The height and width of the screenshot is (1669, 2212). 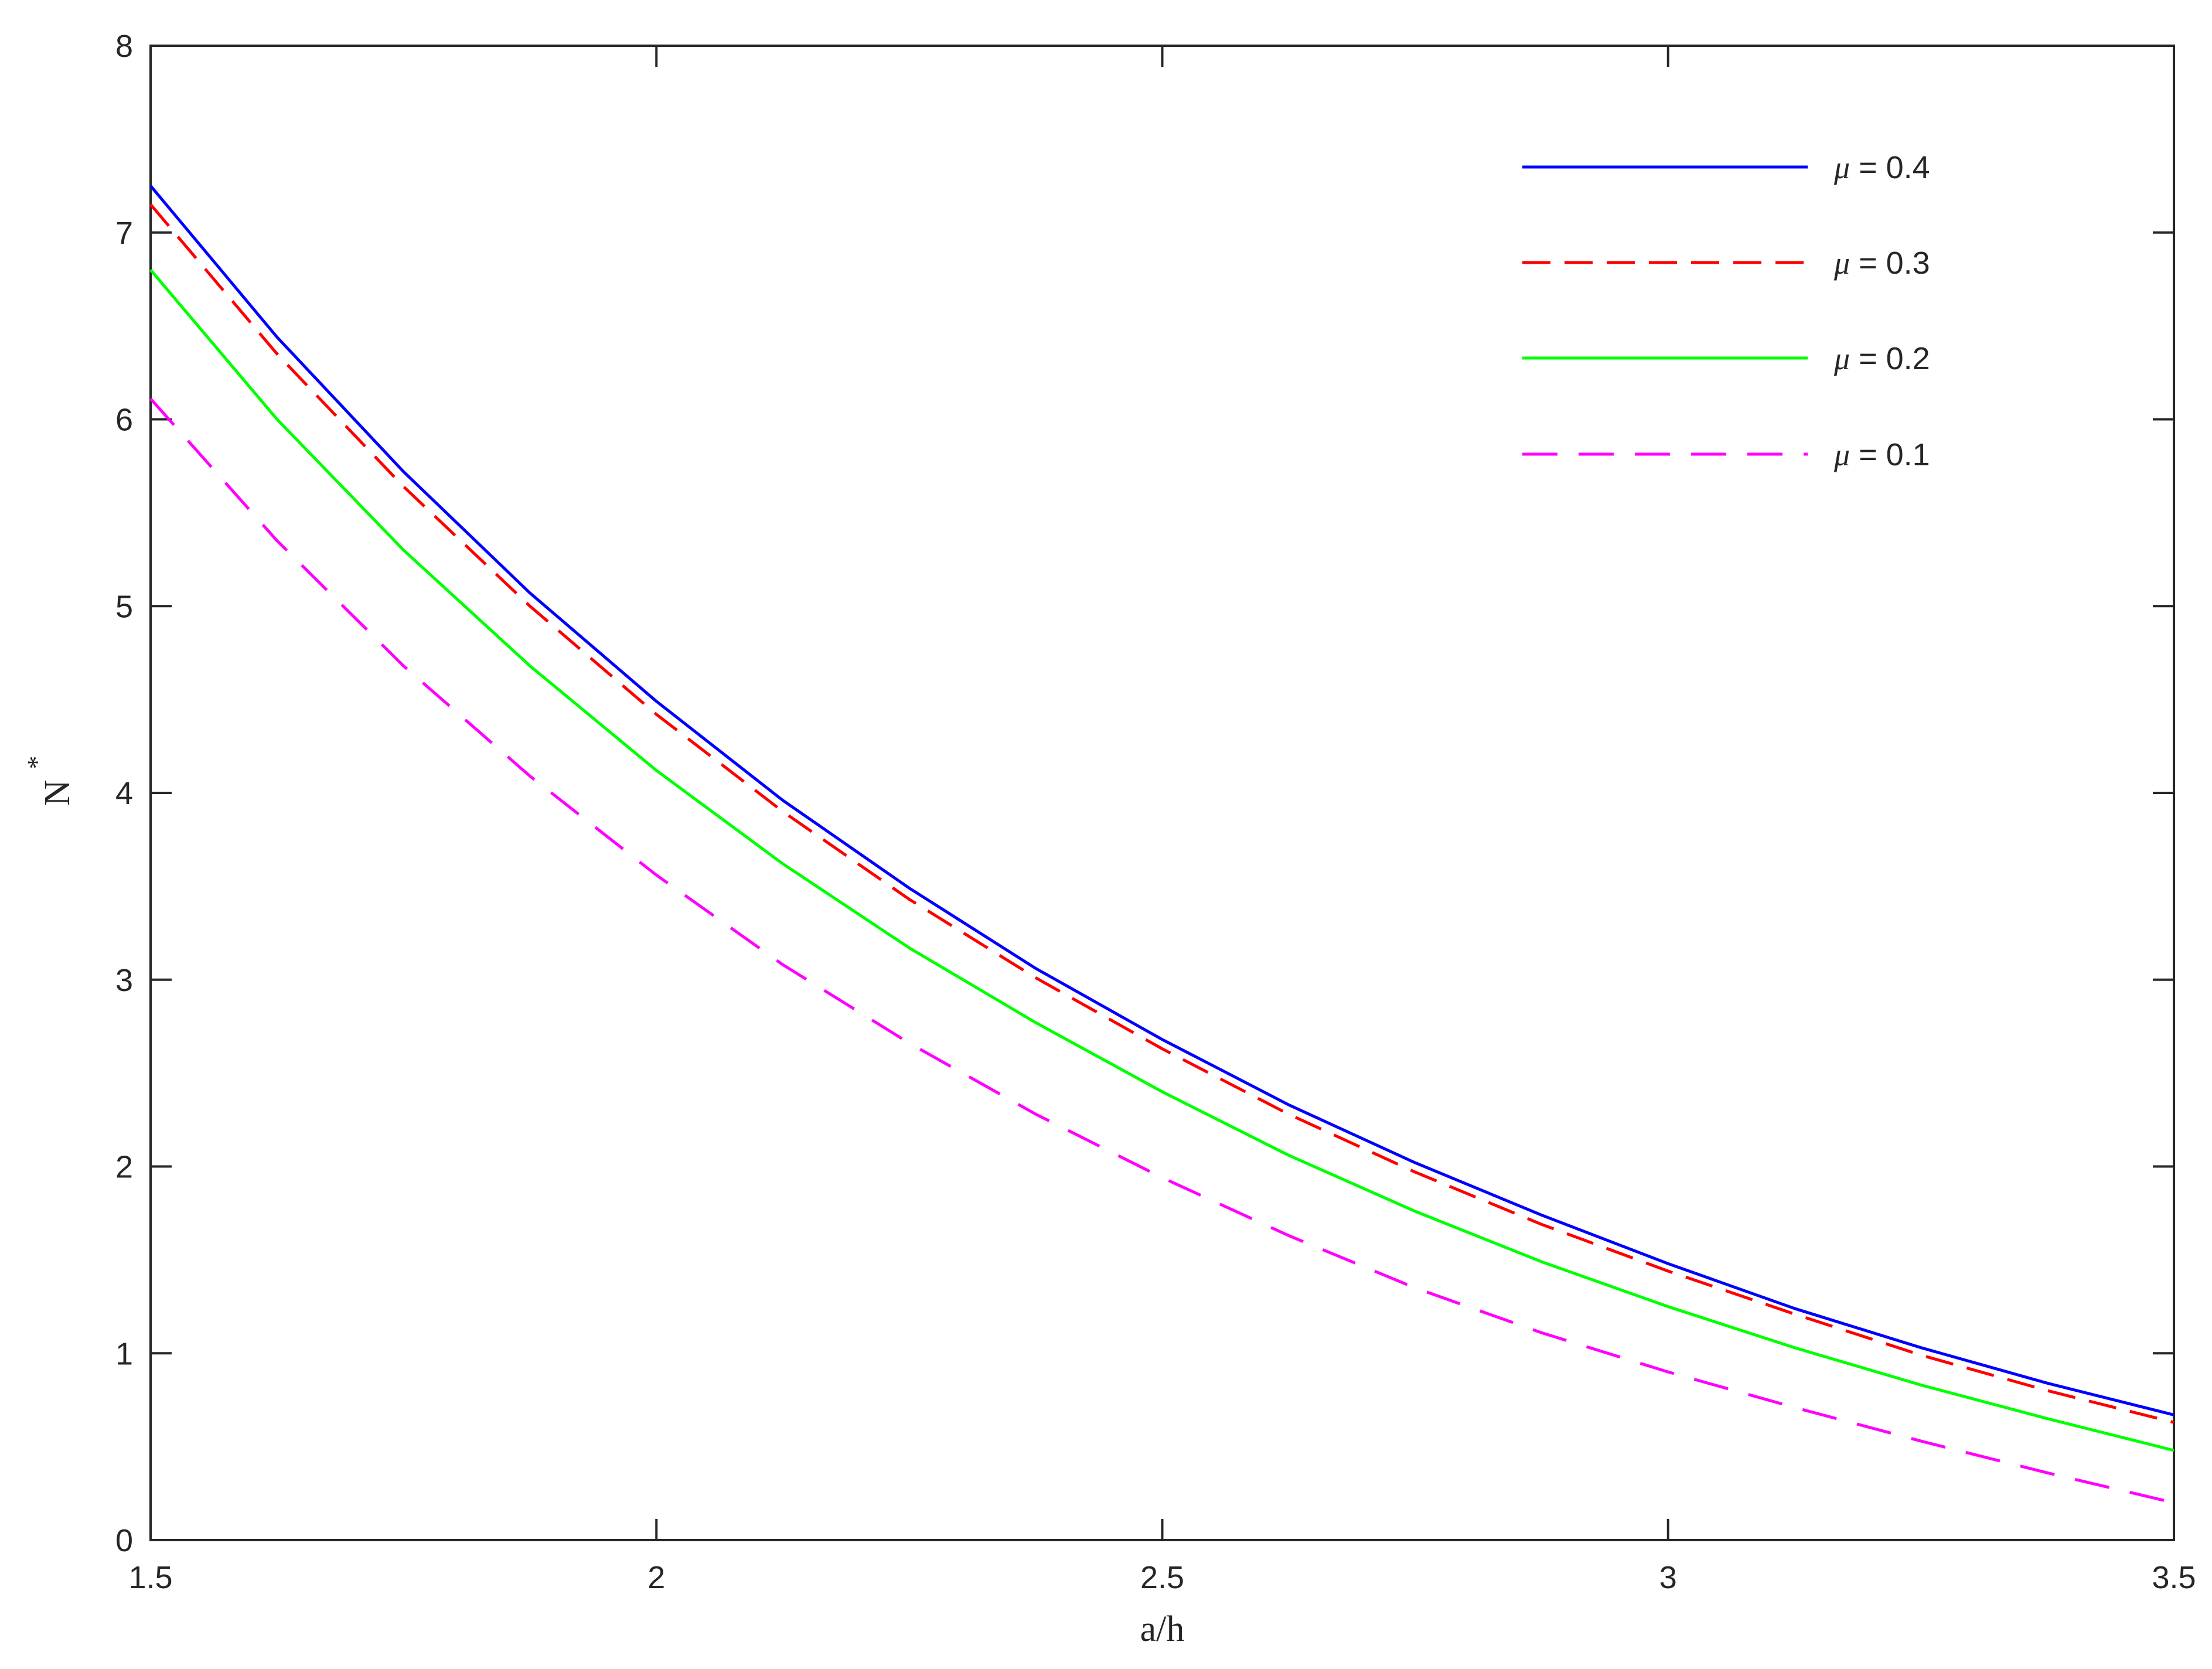 I want to click on x-tick-label: 1.5, so click(x=150, y=1577).